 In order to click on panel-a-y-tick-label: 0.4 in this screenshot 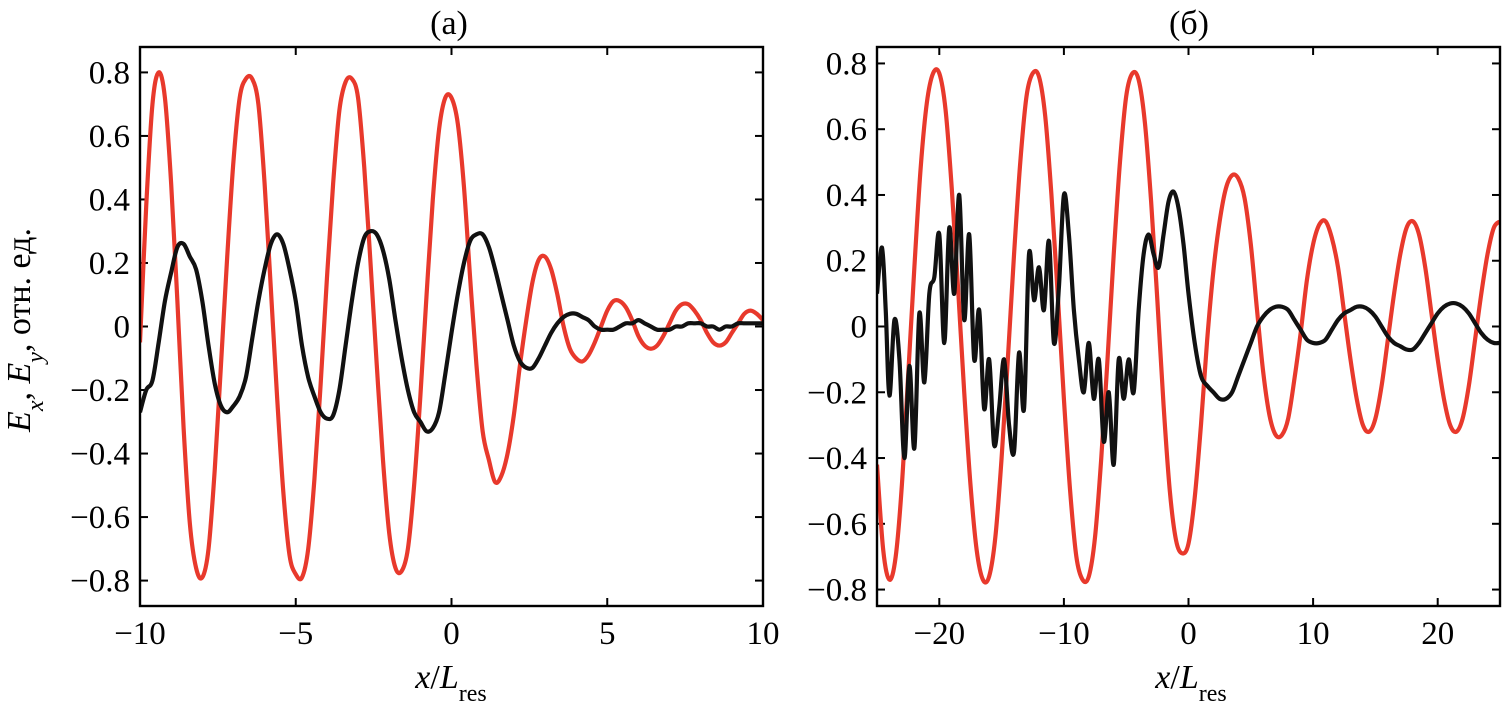, I will do `click(109, 200)`.